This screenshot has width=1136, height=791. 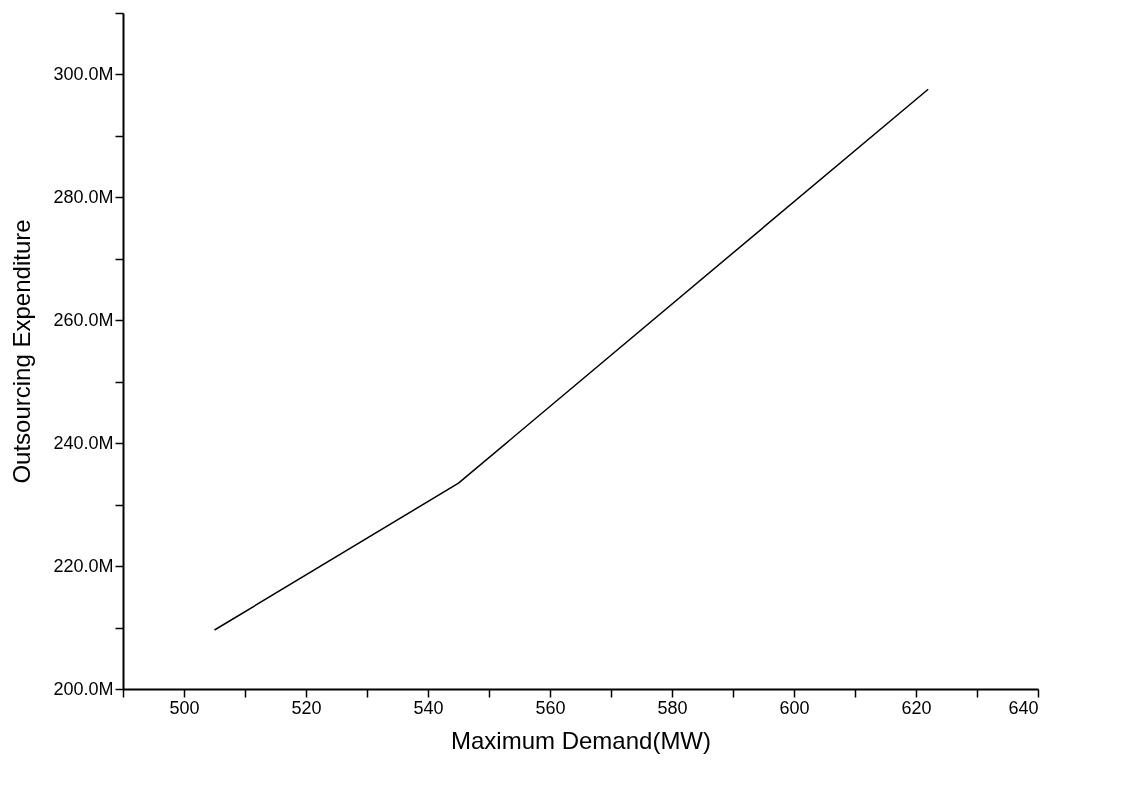 I want to click on x-tick-label: 560, so click(x=550, y=707).